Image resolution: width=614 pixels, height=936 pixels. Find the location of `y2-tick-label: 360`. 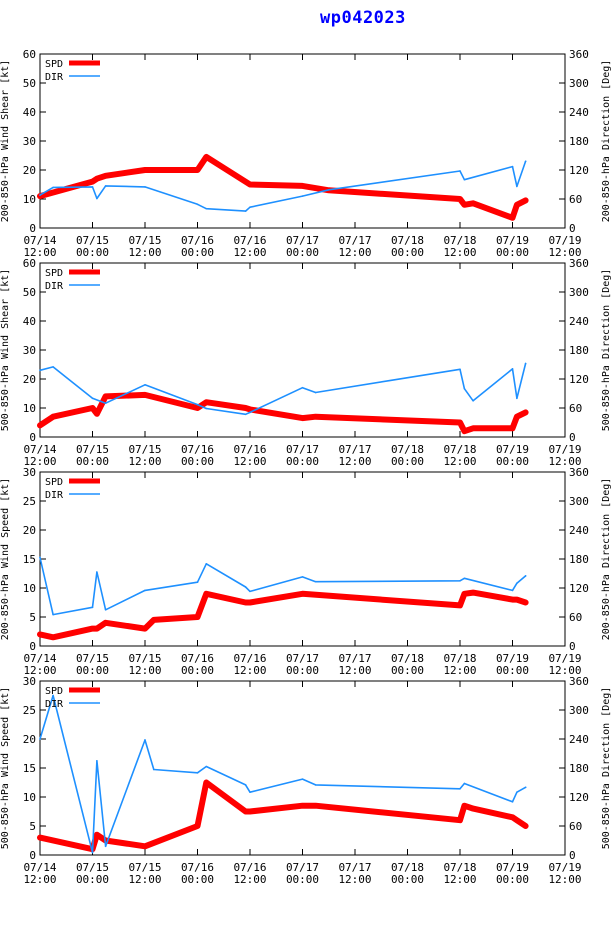

y2-tick-label: 360 is located at coordinates (579, 681).